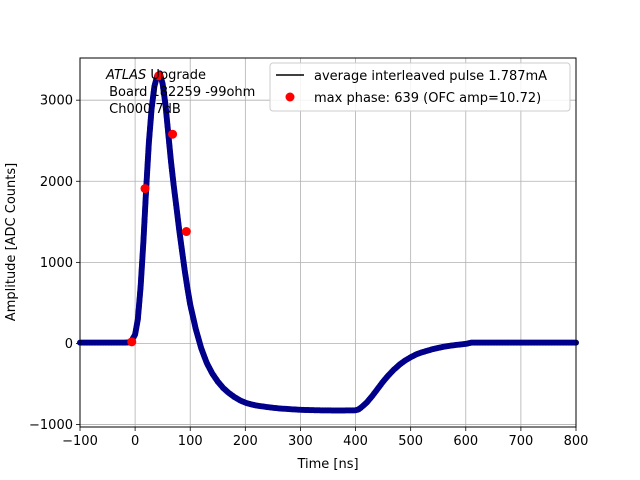 The width and height of the screenshot is (640, 480). Describe the element at coordinates (69, 344) in the screenshot. I see `y-tick-label: 0` at that location.